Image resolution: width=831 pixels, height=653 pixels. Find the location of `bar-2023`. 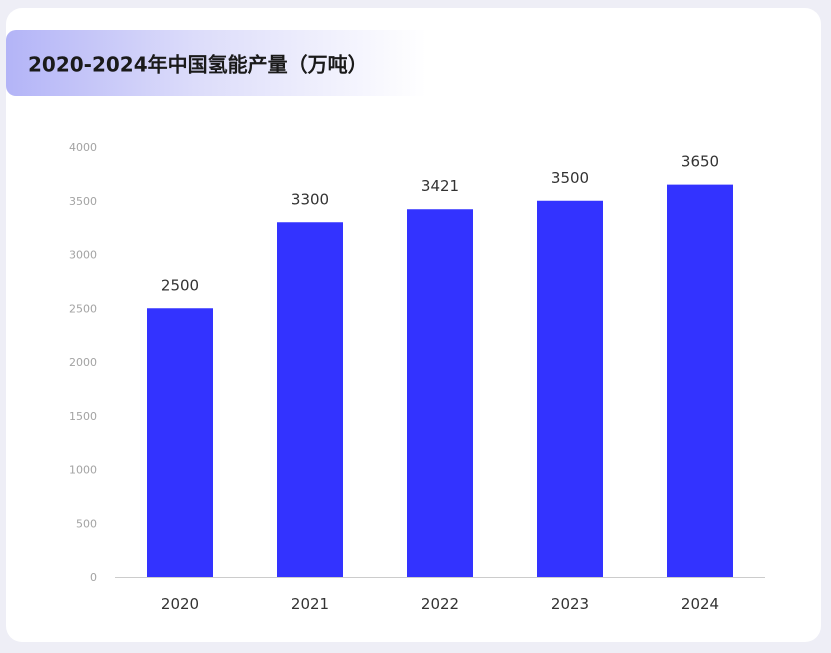

bar-2023 is located at coordinates (570, 388).